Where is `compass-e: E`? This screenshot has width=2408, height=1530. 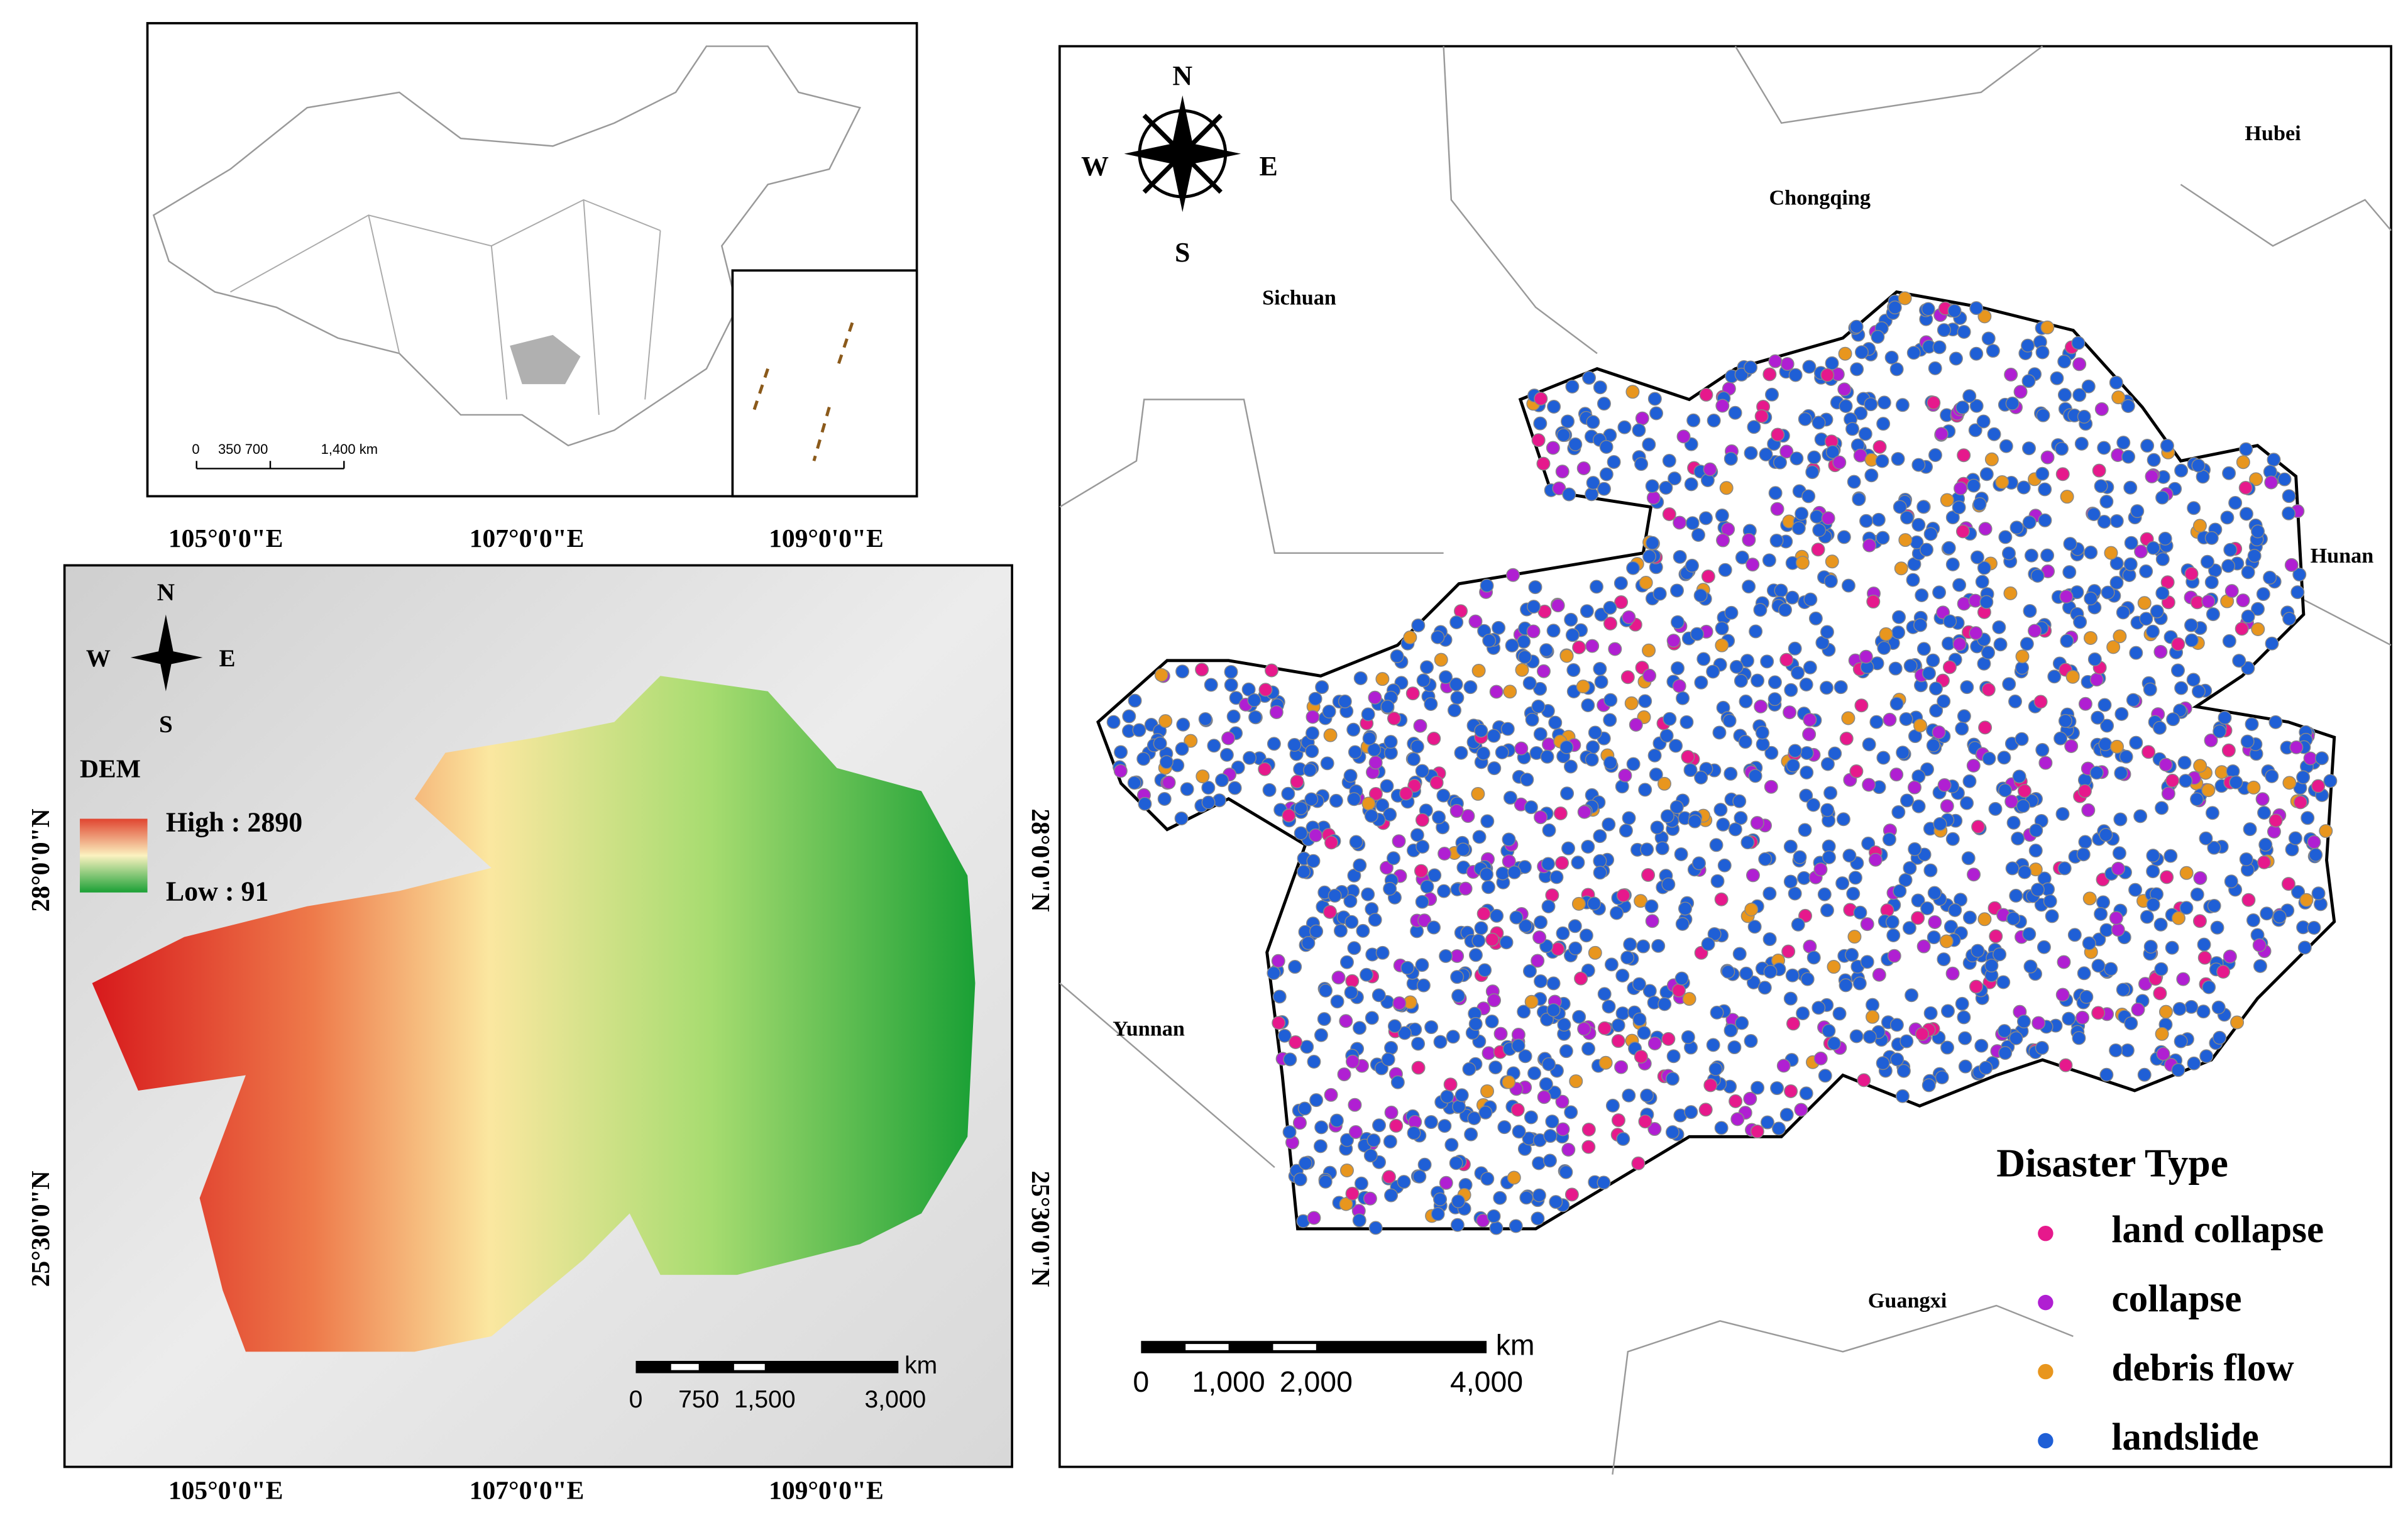
compass-e: E is located at coordinates (227, 658).